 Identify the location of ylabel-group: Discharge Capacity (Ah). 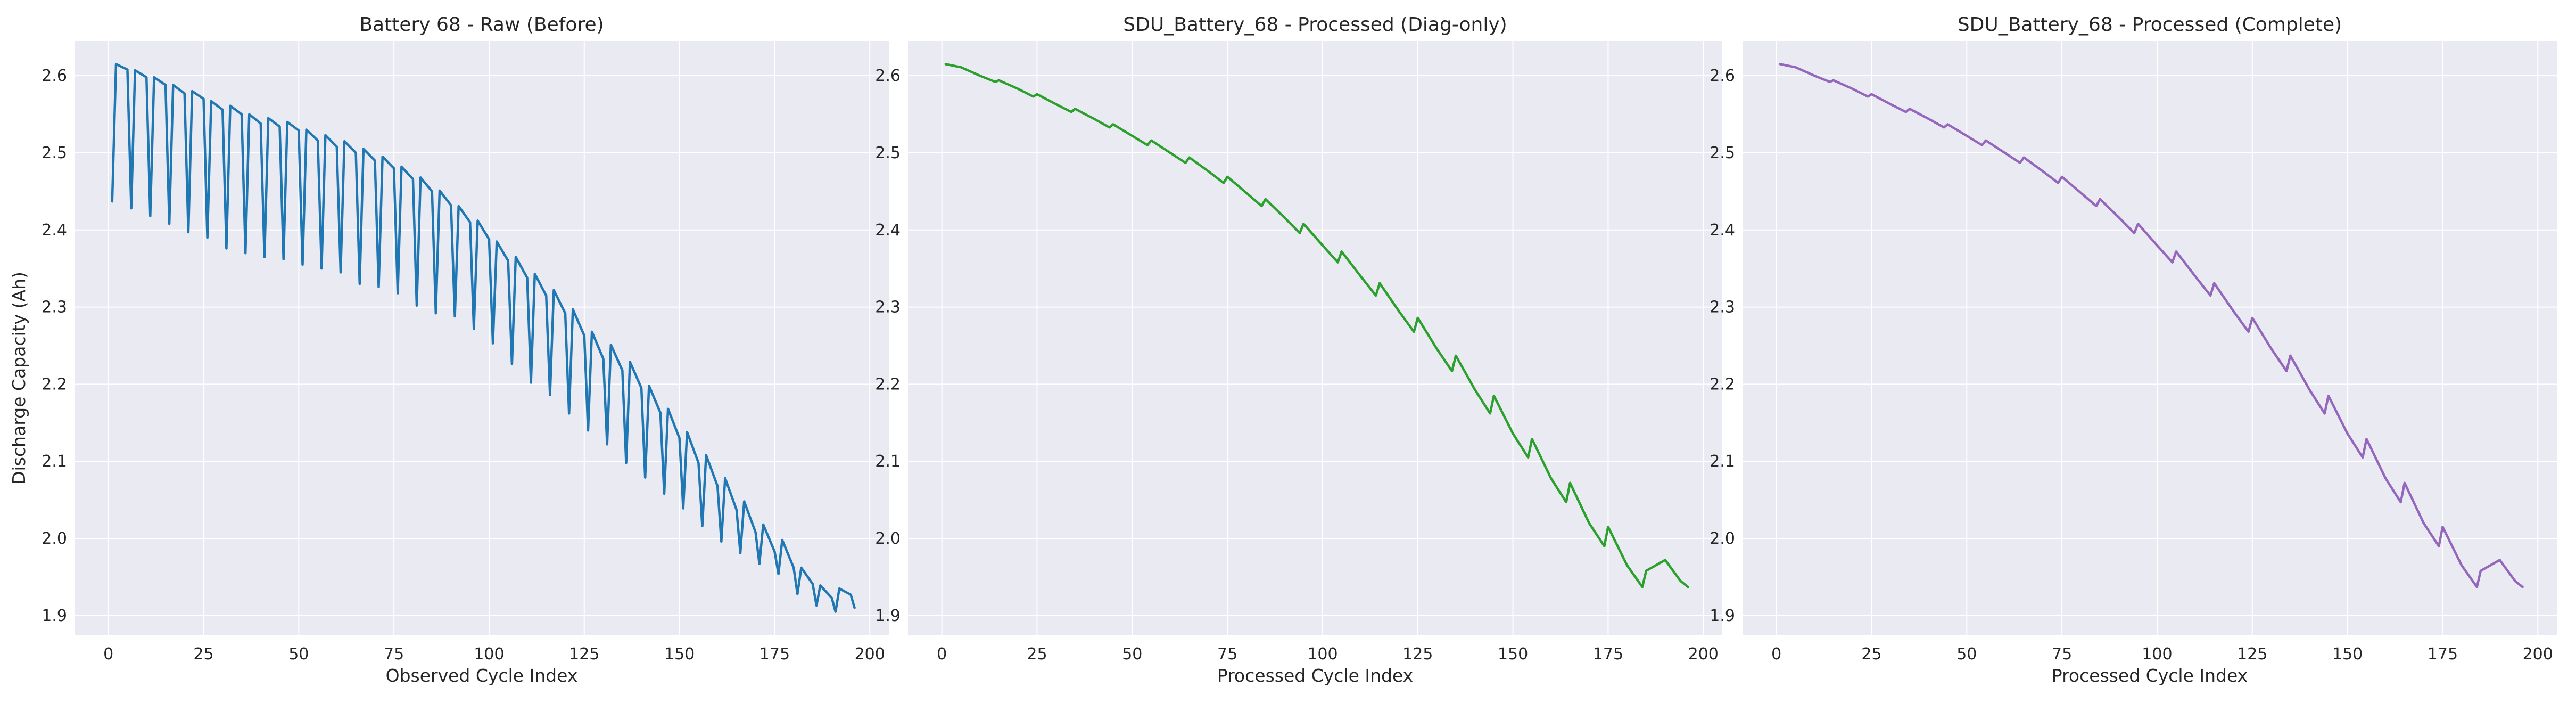
(19, 378).